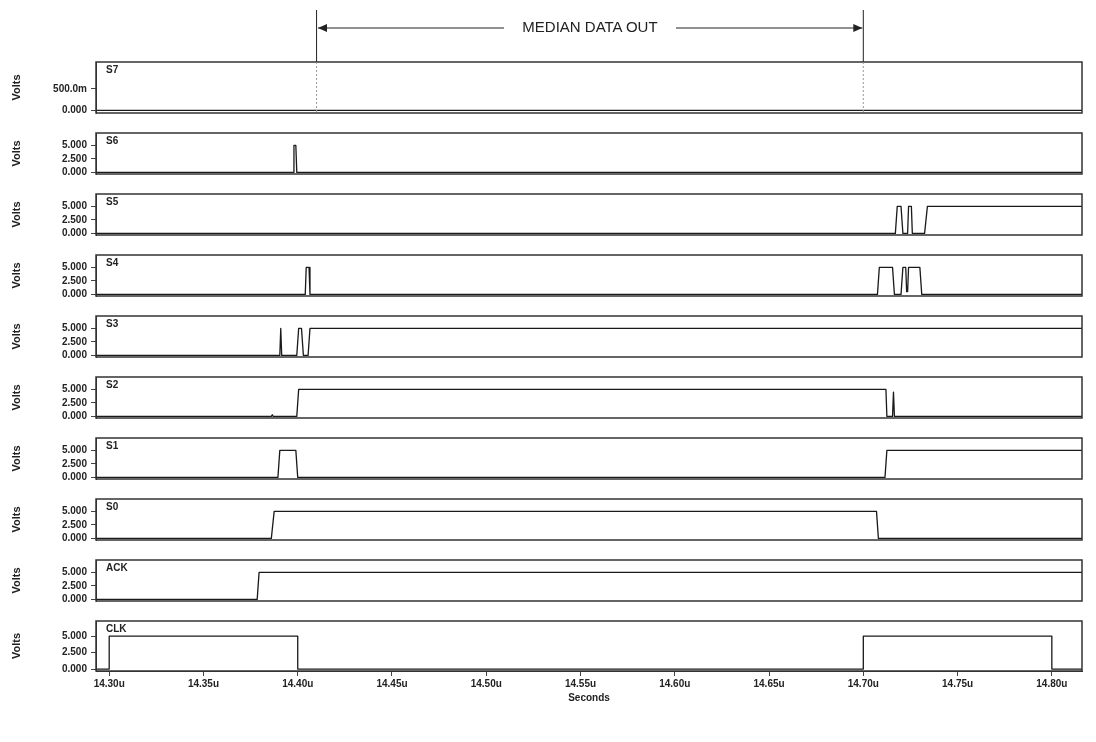 This screenshot has height=742, width=1096. Describe the element at coordinates (112, 323) in the screenshot. I see `text: S3` at that location.